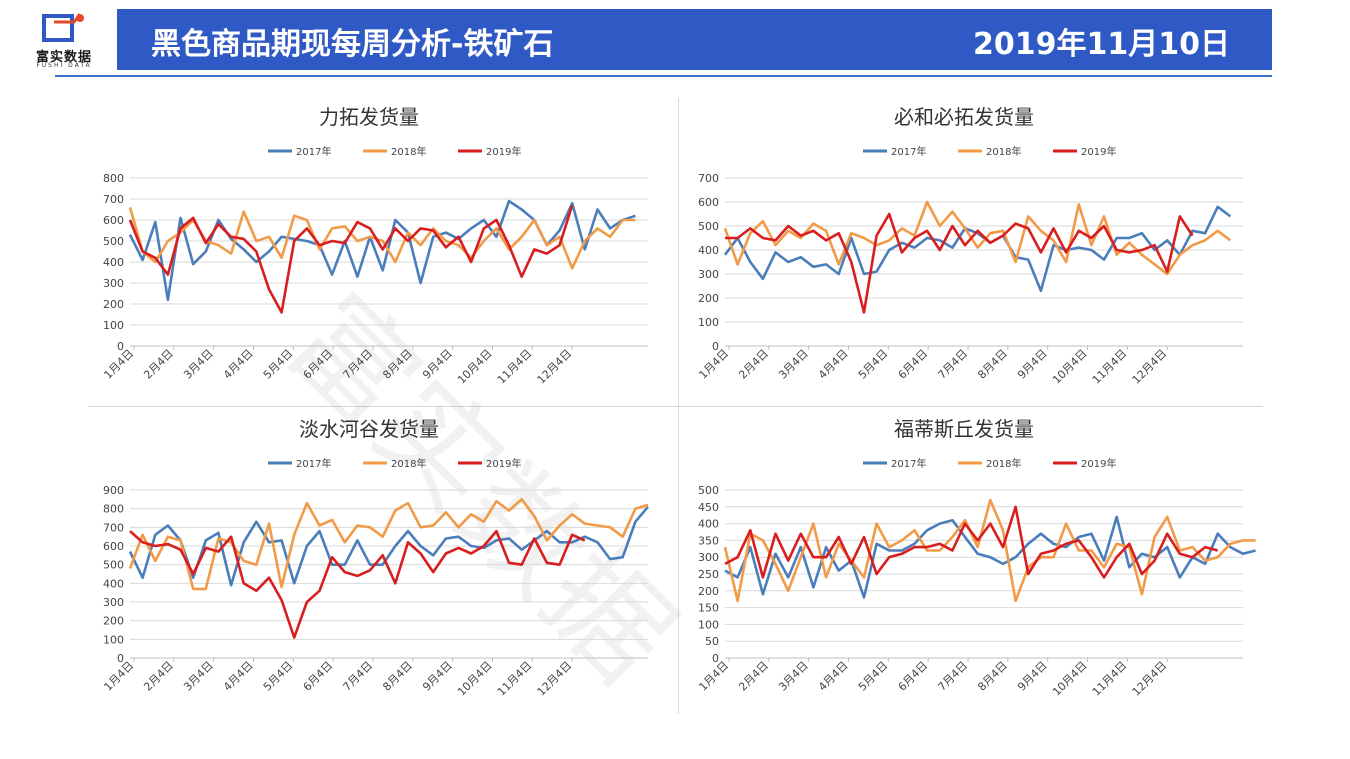 This screenshot has width=1350, height=759. I want to click on header-rule, so click(663, 76).